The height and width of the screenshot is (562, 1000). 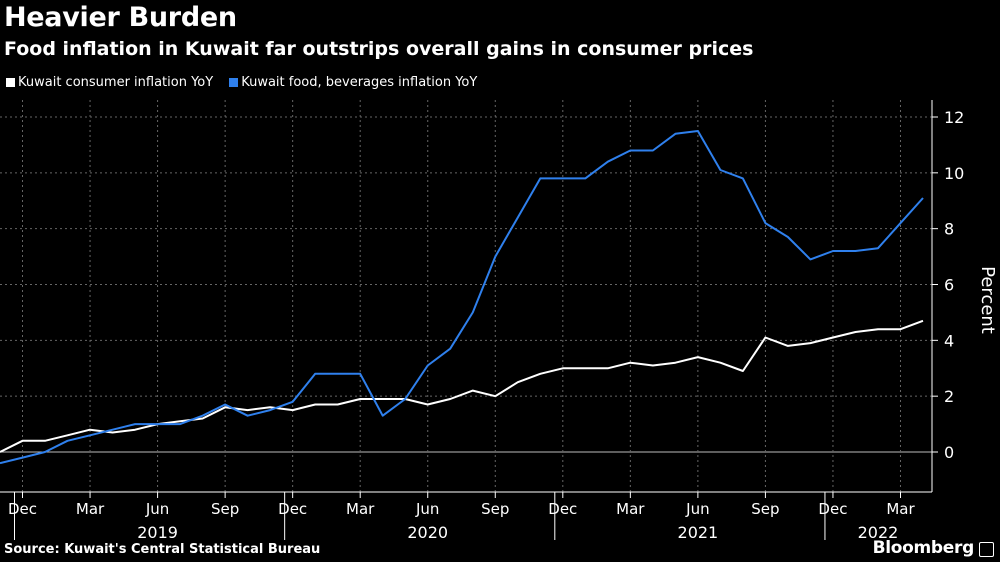 What do you see at coordinates (949, 452) in the screenshot?
I see `y-tick-label: 0` at bounding box center [949, 452].